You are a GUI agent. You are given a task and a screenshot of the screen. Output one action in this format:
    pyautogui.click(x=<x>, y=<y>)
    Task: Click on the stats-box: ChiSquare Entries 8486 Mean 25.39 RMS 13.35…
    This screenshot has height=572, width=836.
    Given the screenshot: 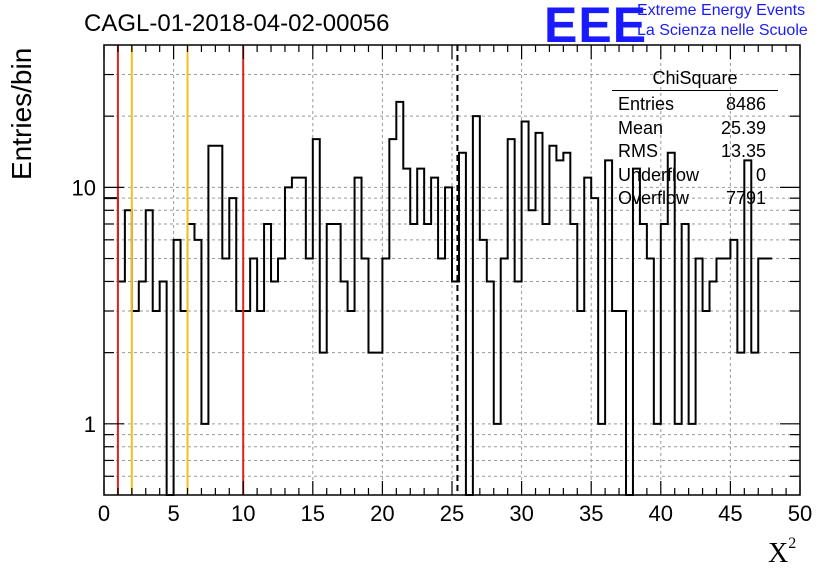 What is the action you would take?
    pyautogui.click(x=695, y=139)
    